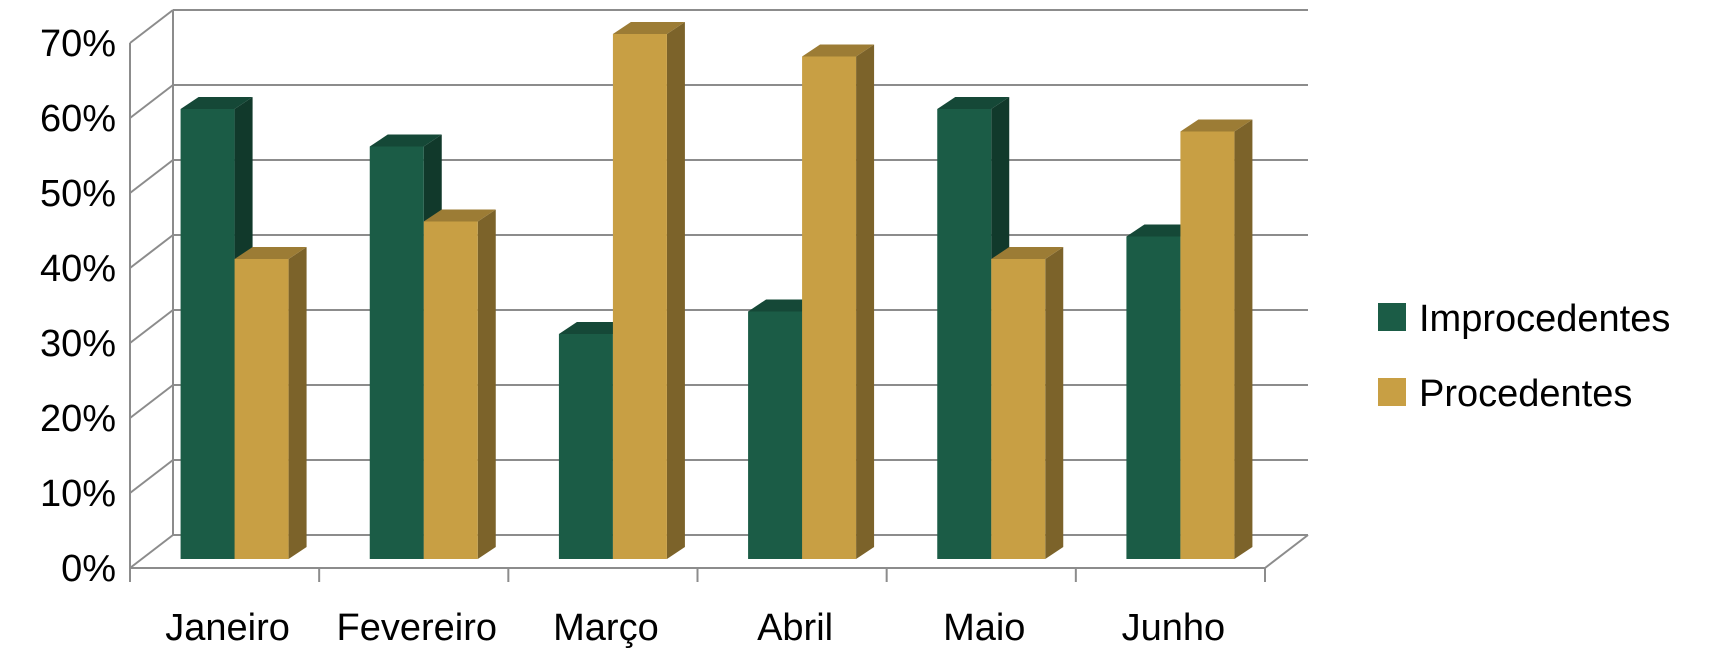 This screenshot has width=1727, height=650. Describe the element at coordinates (1174, 628) in the screenshot. I see `x-tick-label: Junho` at that location.